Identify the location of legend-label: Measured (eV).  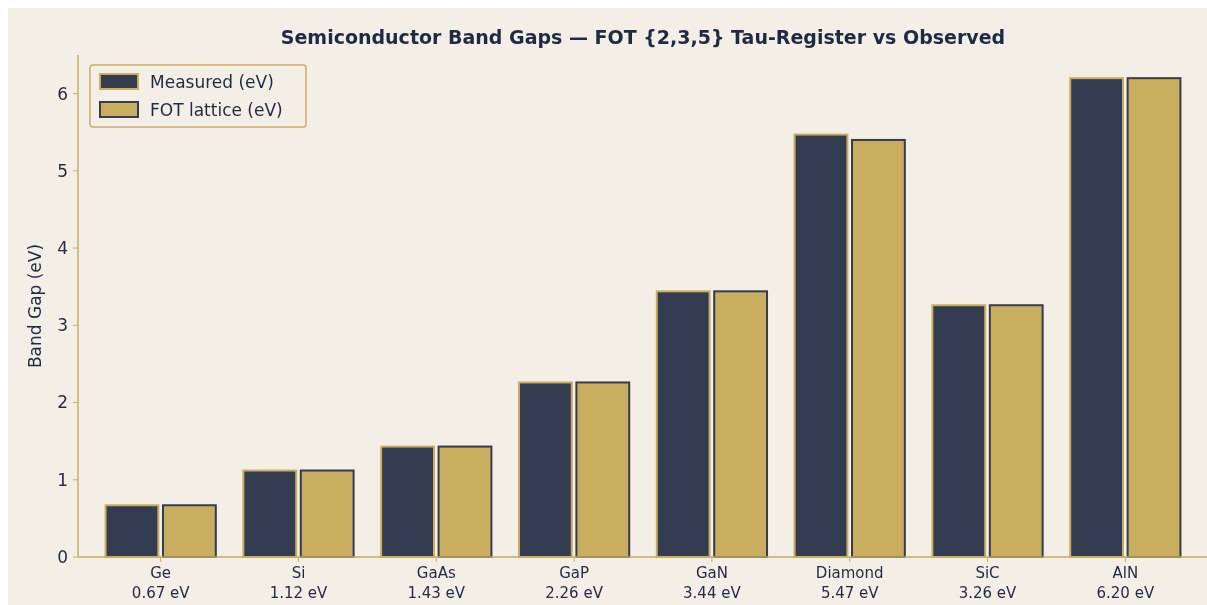
(212, 81).